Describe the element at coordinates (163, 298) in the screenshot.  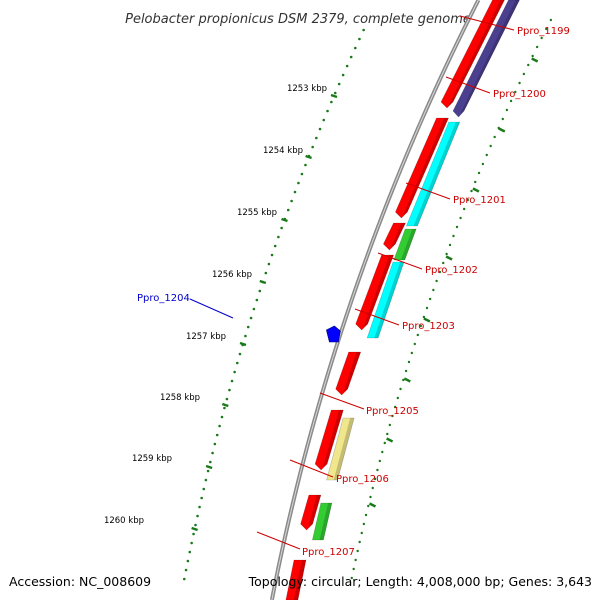
I see `gene-label-ppro-1204: Ppro_1204` at that location.